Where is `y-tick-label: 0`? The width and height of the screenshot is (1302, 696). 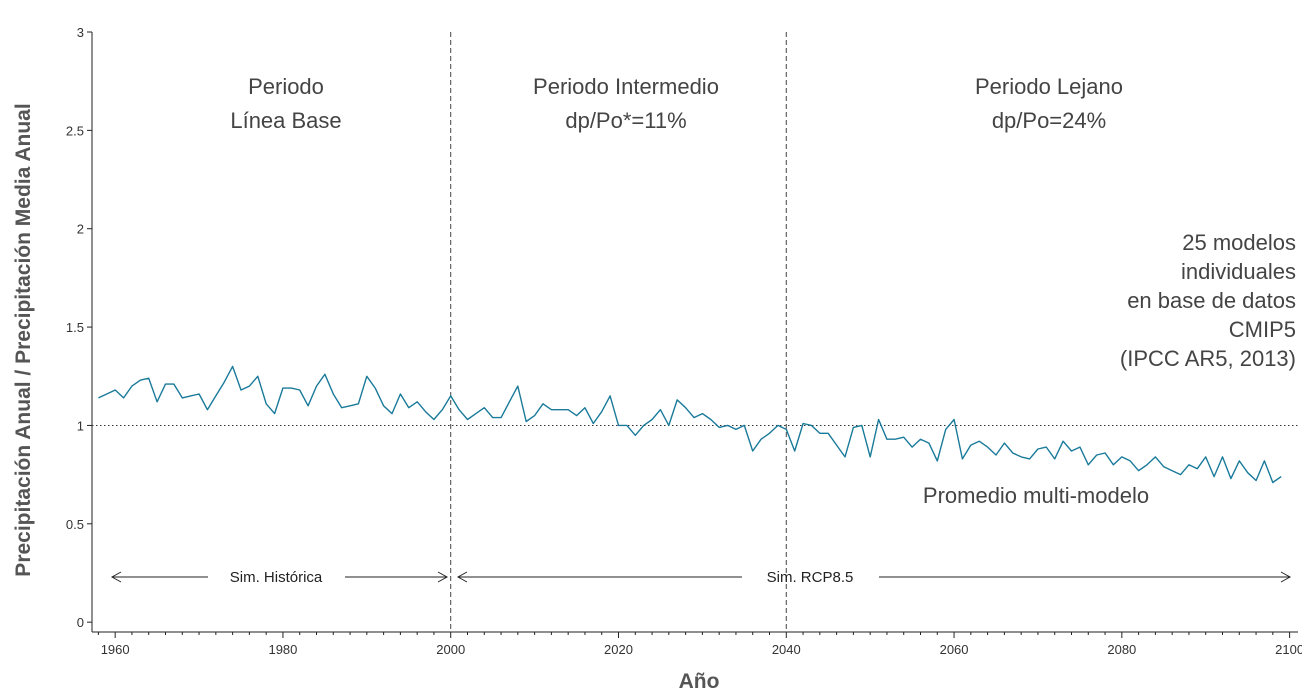 y-tick-label: 0 is located at coordinates (80, 622).